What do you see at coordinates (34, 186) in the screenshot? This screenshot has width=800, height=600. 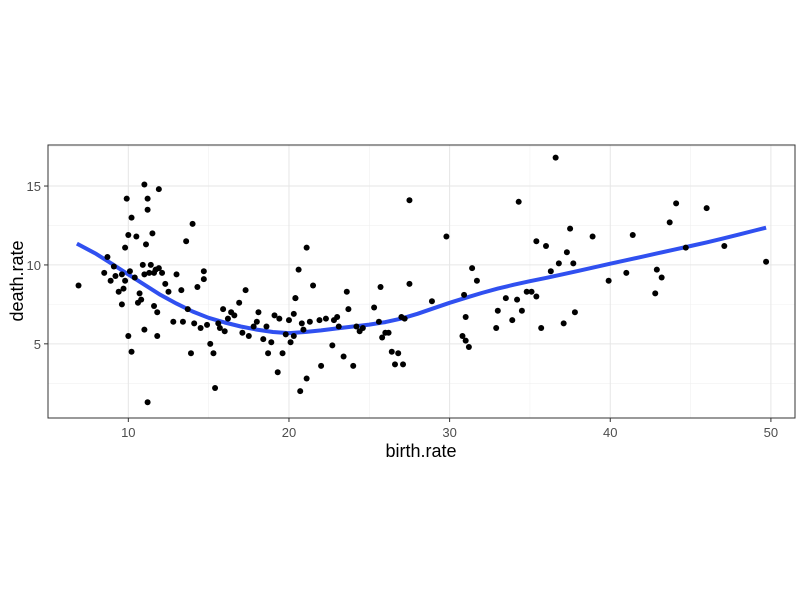 I see `y-tick-label: 15` at bounding box center [34, 186].